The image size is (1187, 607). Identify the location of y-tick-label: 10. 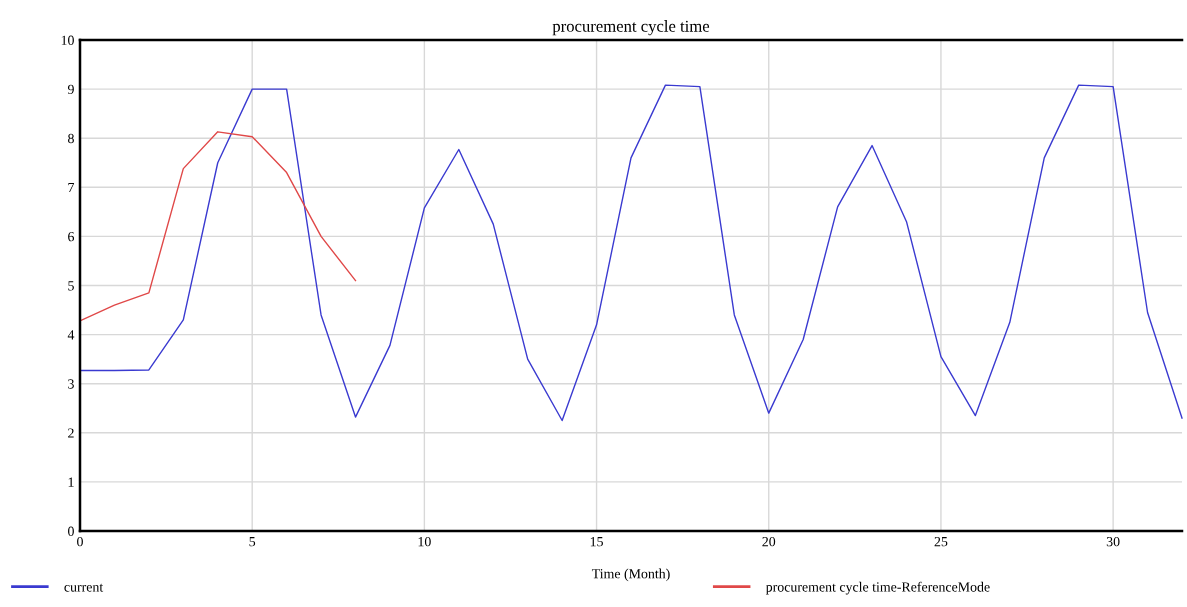
(67, 40).